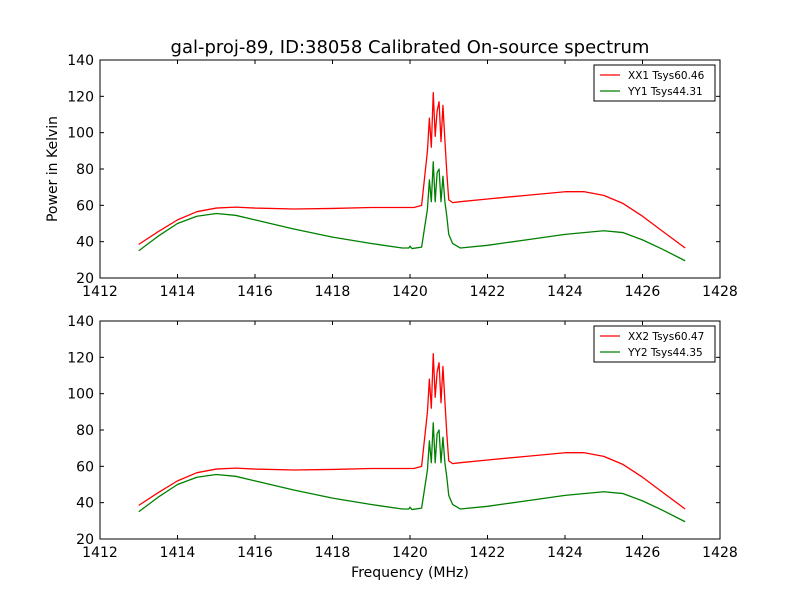 This screenshot has width=800, height=600. I want to click on series-line-yy2, so click(412, 472).